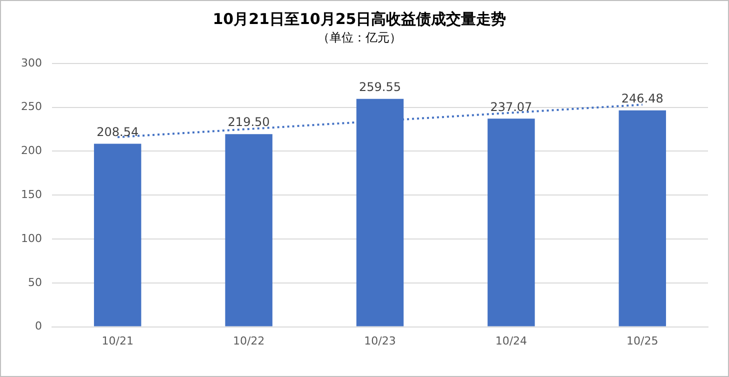 This screenshot has height=377, width=729. Describe the element at coordinates (642, 341) in the screenshot. I see `x-tick-label: 10/25` at that location.